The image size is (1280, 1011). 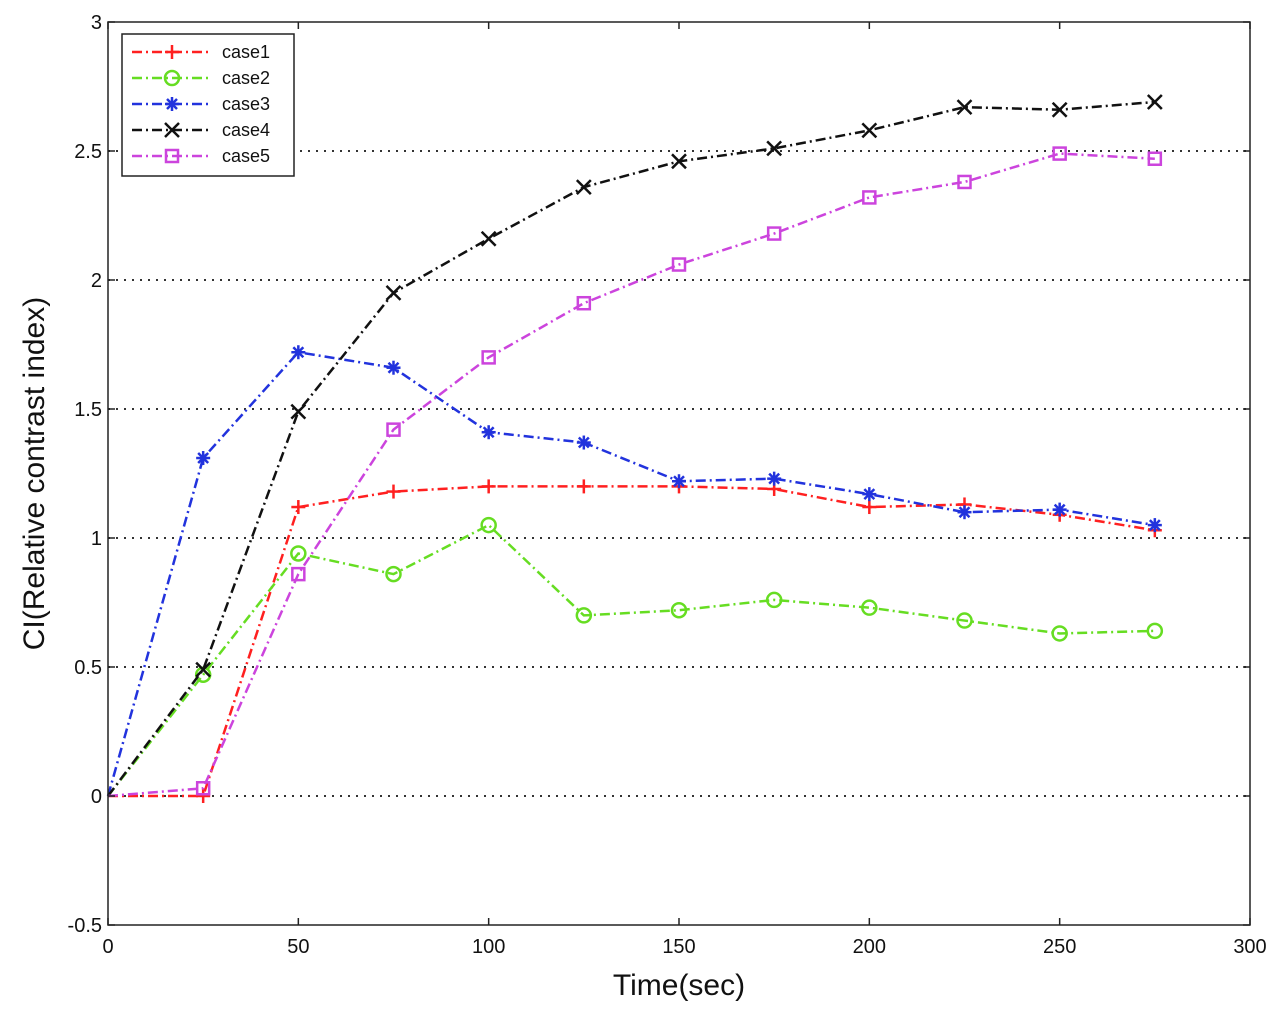 I want to click on legend-marker-case5, so click(x=172, y=156).